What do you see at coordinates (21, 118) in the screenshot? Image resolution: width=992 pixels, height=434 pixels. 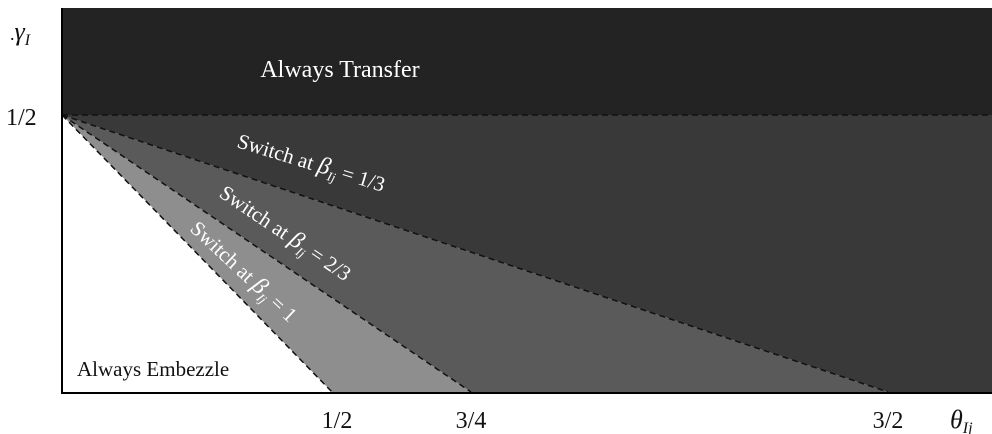 I see `y-tick-half: 1/2` at bounding box center [21, 118].